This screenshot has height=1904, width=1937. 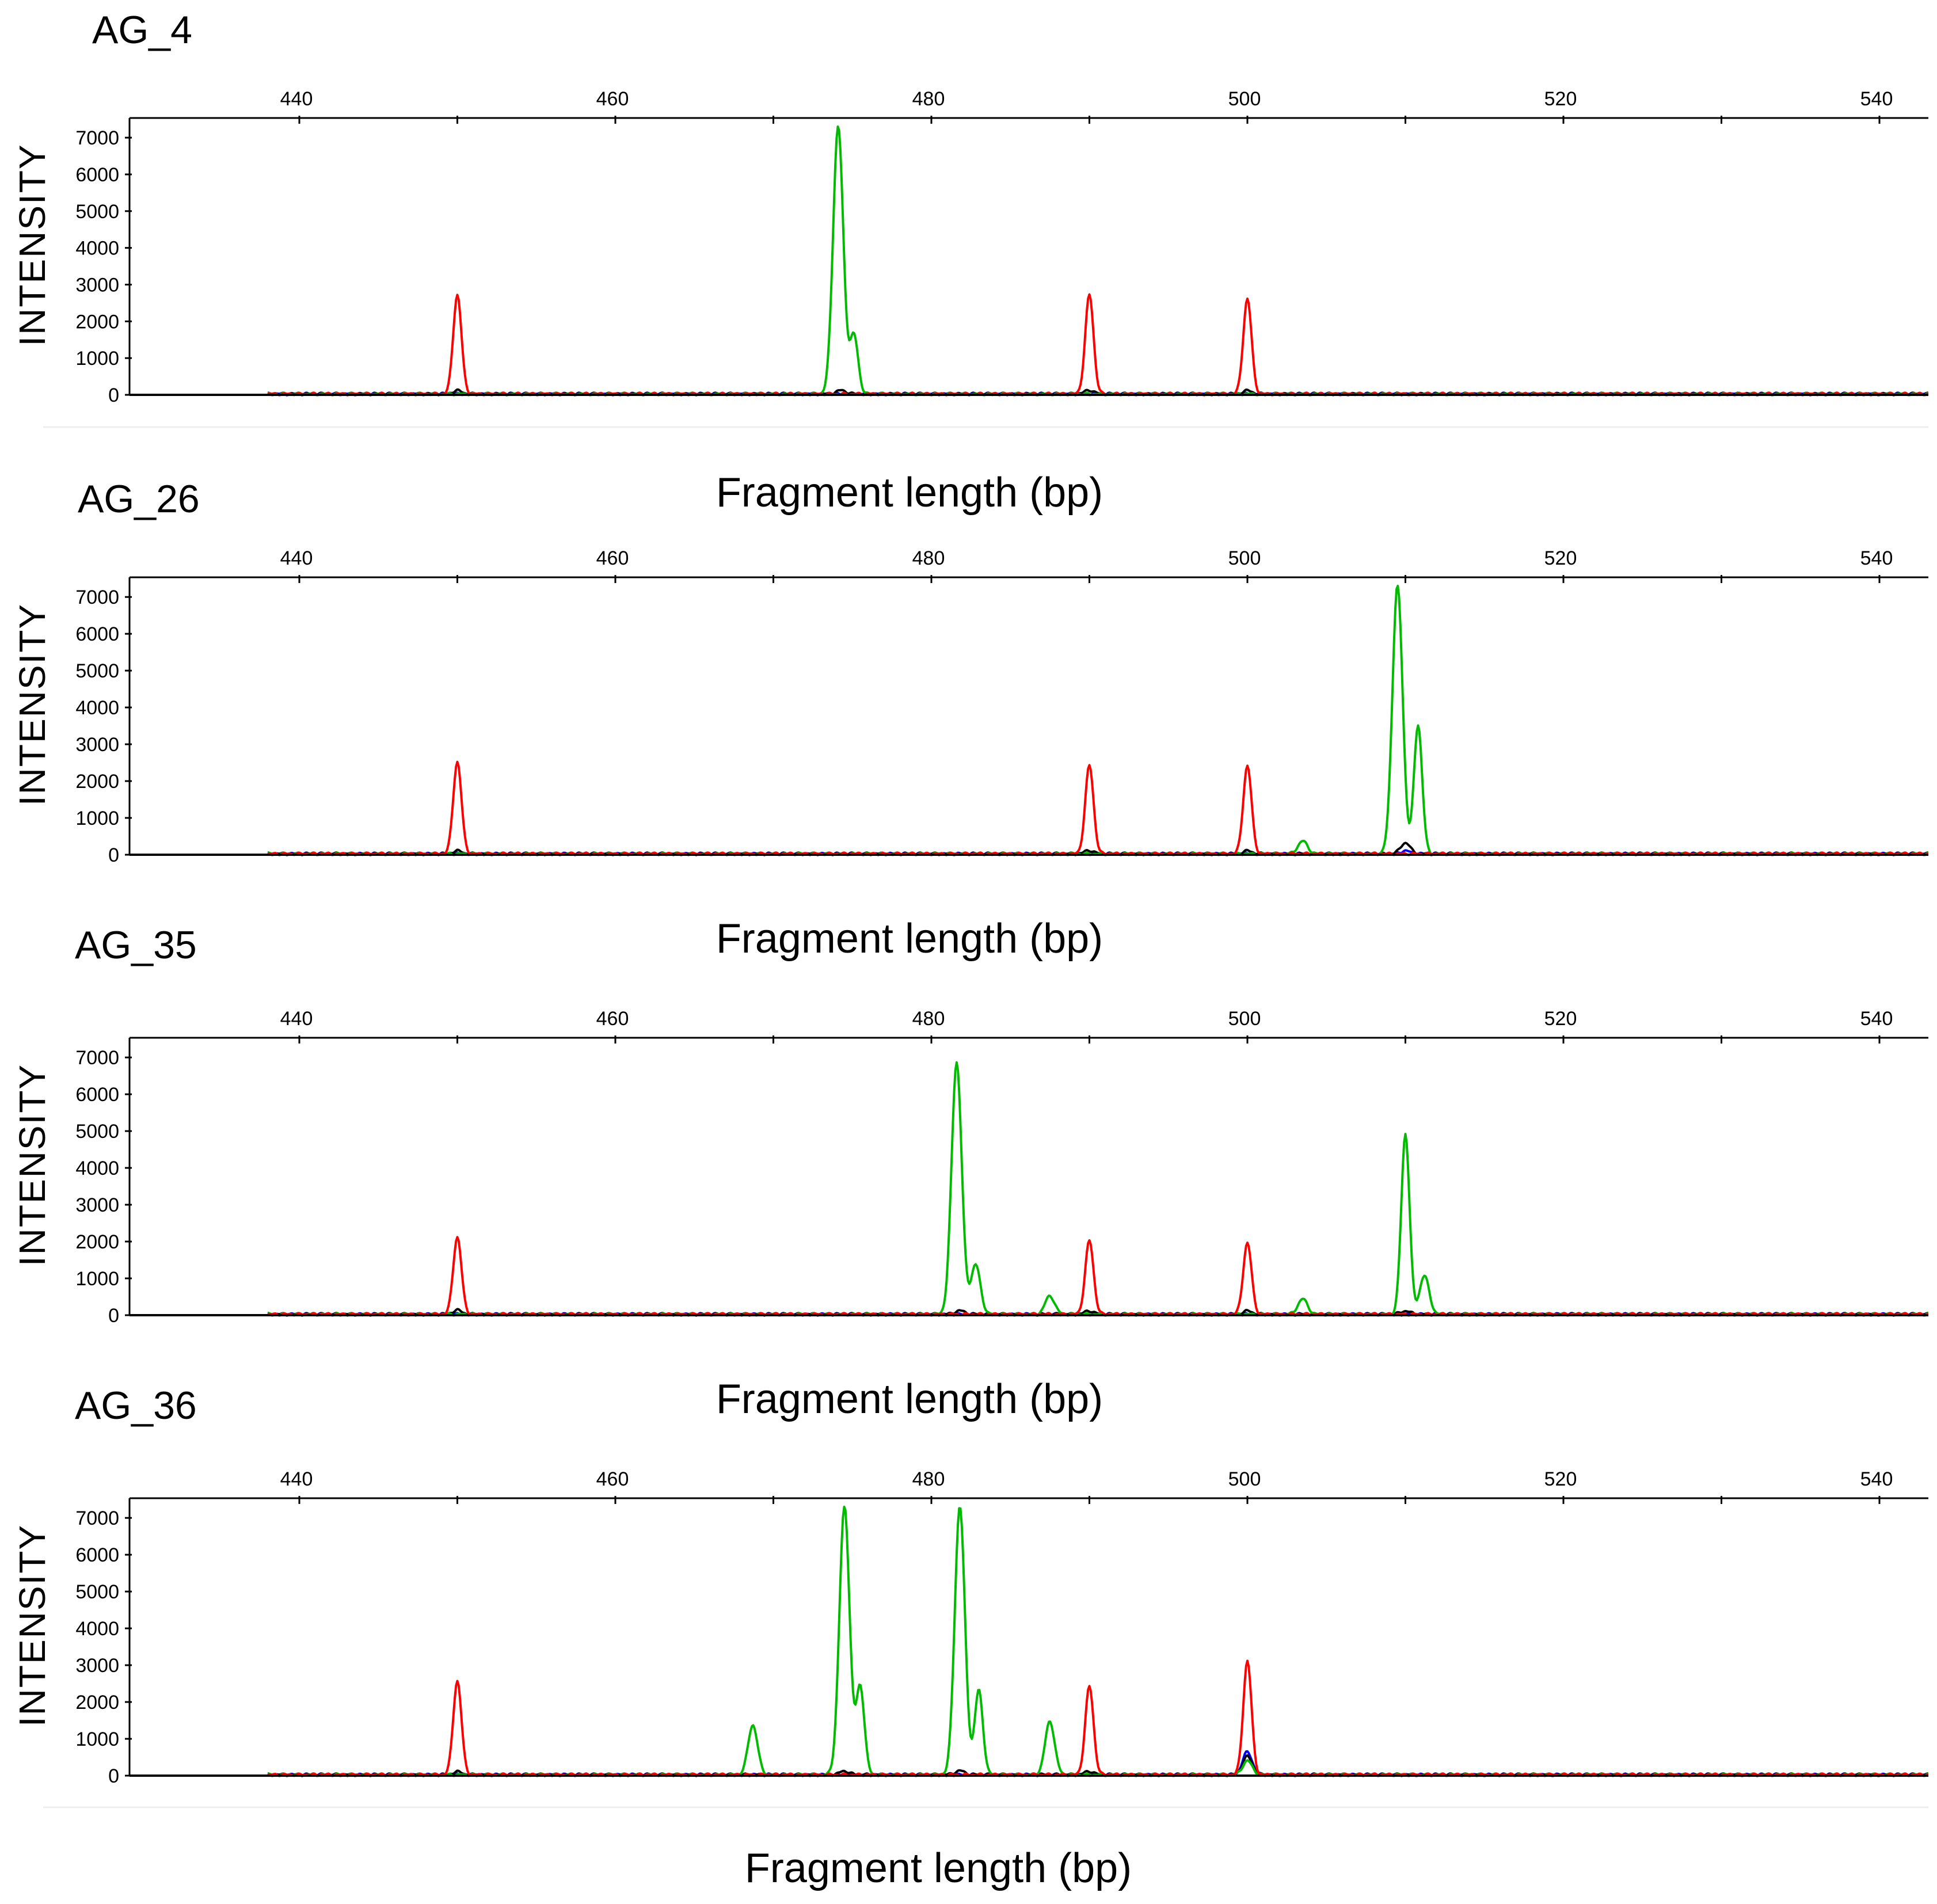 I want to click on panel-title: AG_26, so click(x=139, y=499).